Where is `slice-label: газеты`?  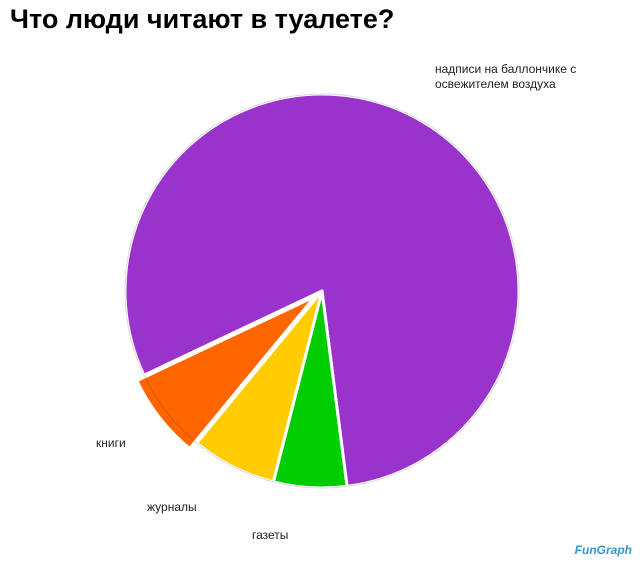 slice-label: газеты is located at coordinates (270, 535).